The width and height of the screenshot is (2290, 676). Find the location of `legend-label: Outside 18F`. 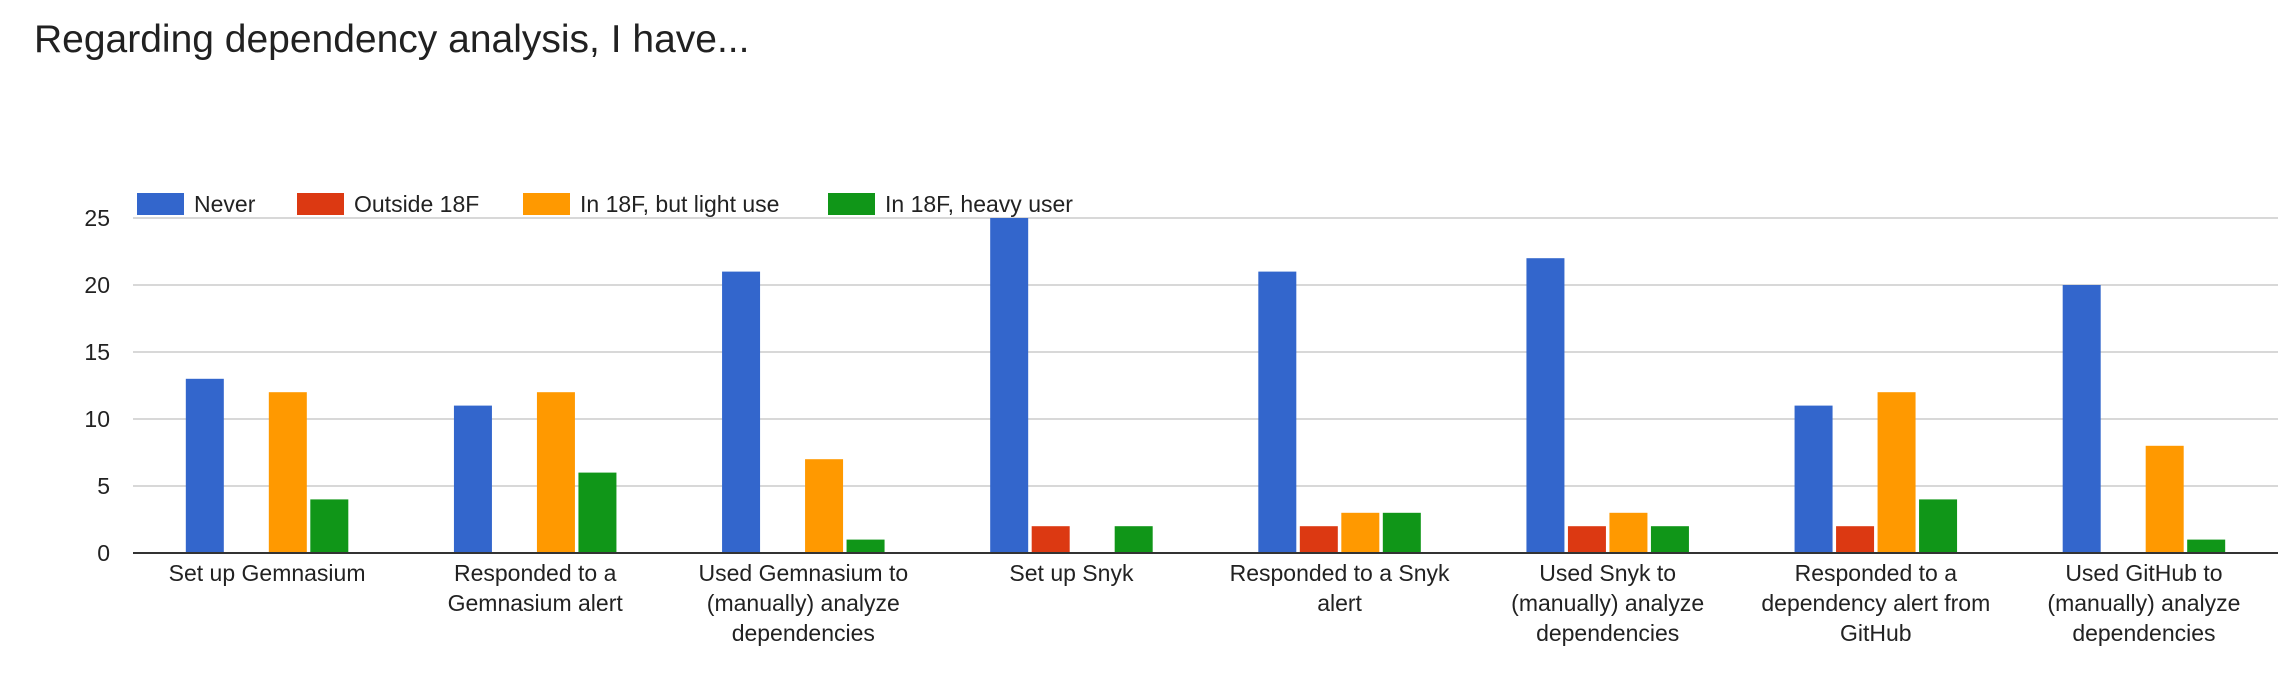

legend-label: Outside 18F is located at coordinates (416, 204).